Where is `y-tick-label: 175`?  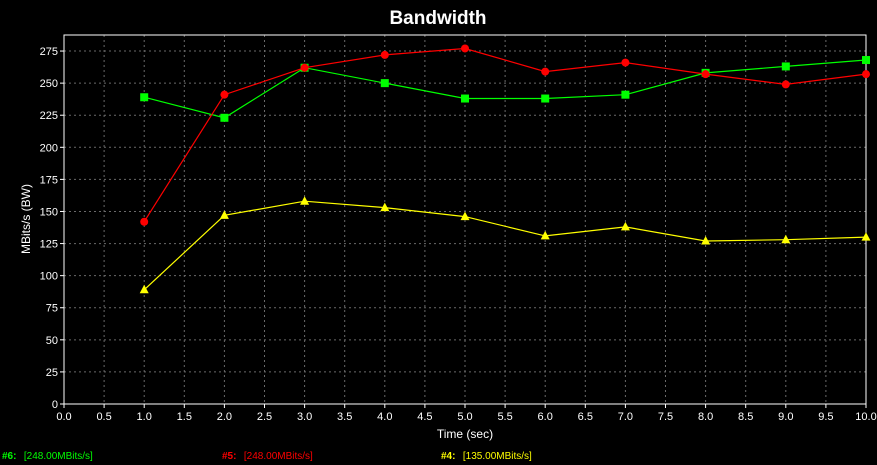
y-tick-label: 175 is located at coordinates (49, 180).